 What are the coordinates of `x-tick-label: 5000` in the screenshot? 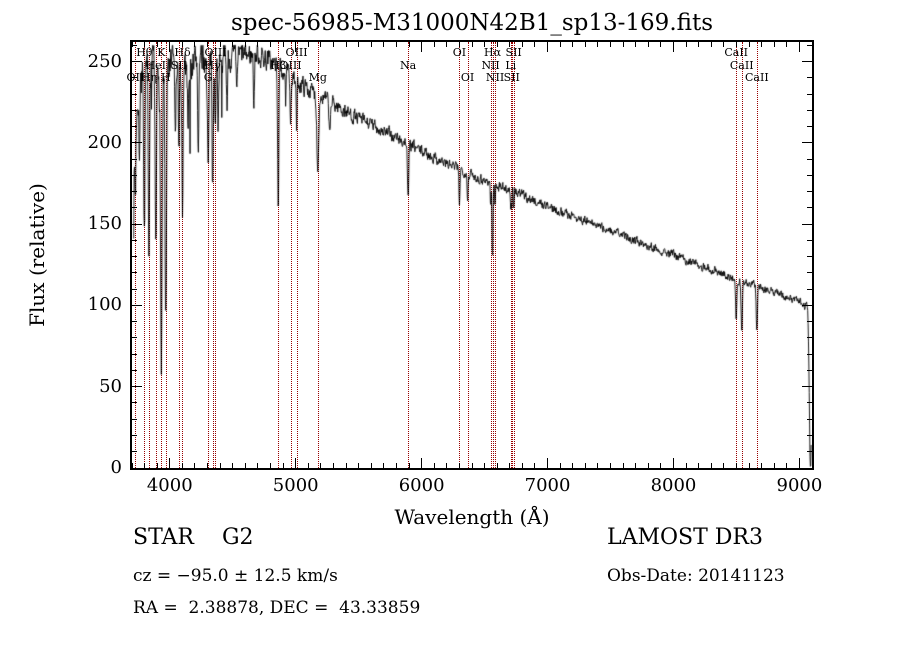 It's located at (295, 485).